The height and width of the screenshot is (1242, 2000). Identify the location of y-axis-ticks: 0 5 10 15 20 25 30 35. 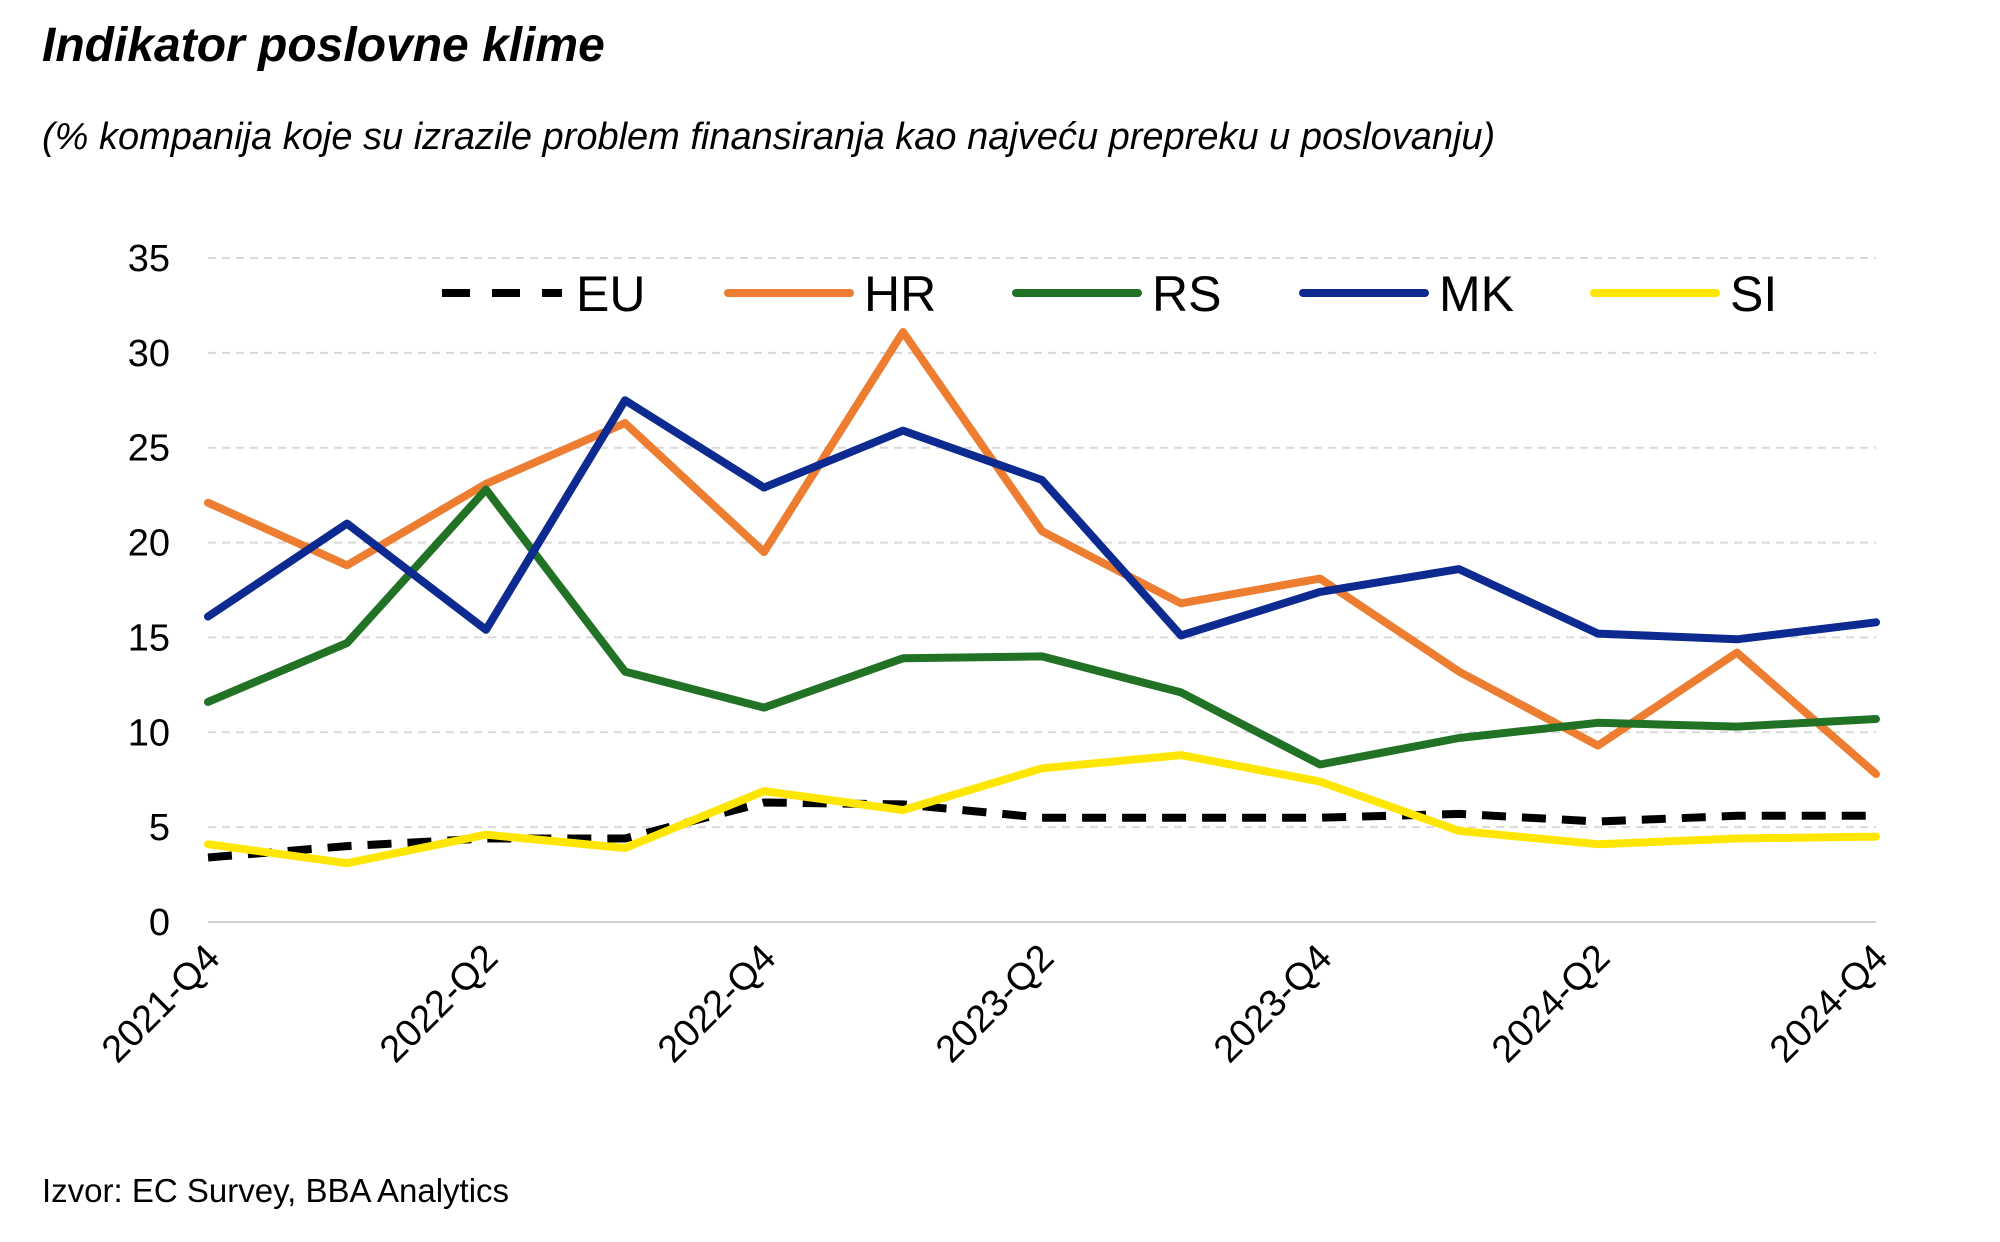
(149, 591).